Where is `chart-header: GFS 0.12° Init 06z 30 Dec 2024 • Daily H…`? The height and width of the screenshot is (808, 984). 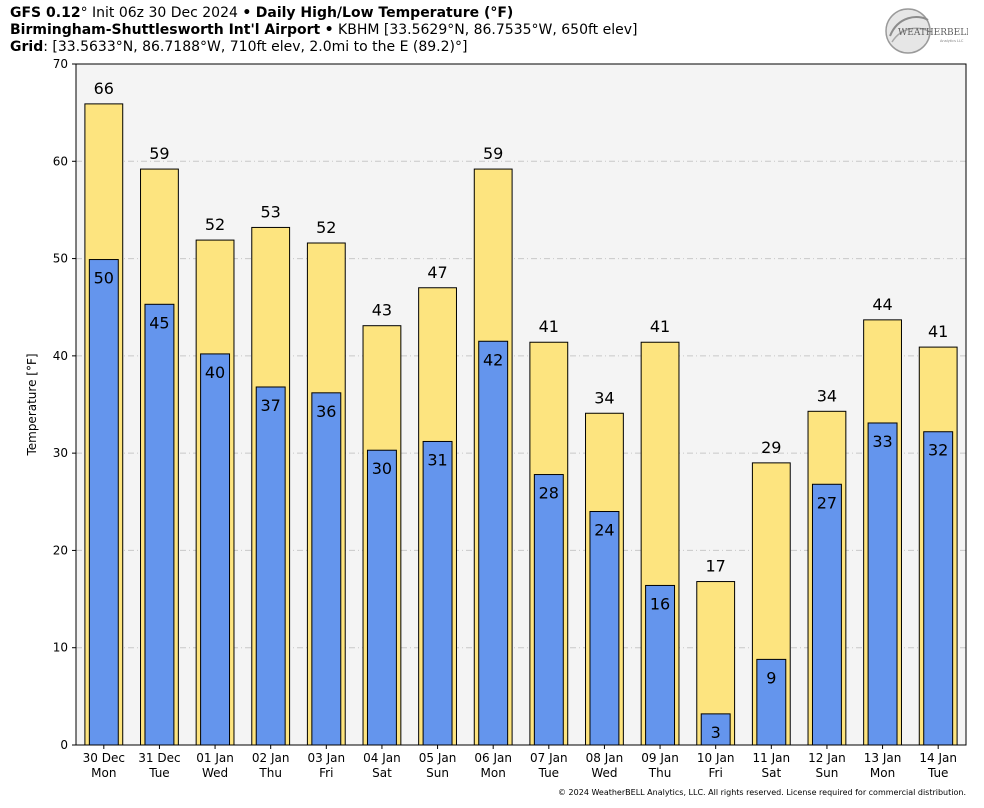 chart-header: GFS 0.12° Init 06z 30 Dec 2024 • Daily H… is located at coordinates (440, 30).